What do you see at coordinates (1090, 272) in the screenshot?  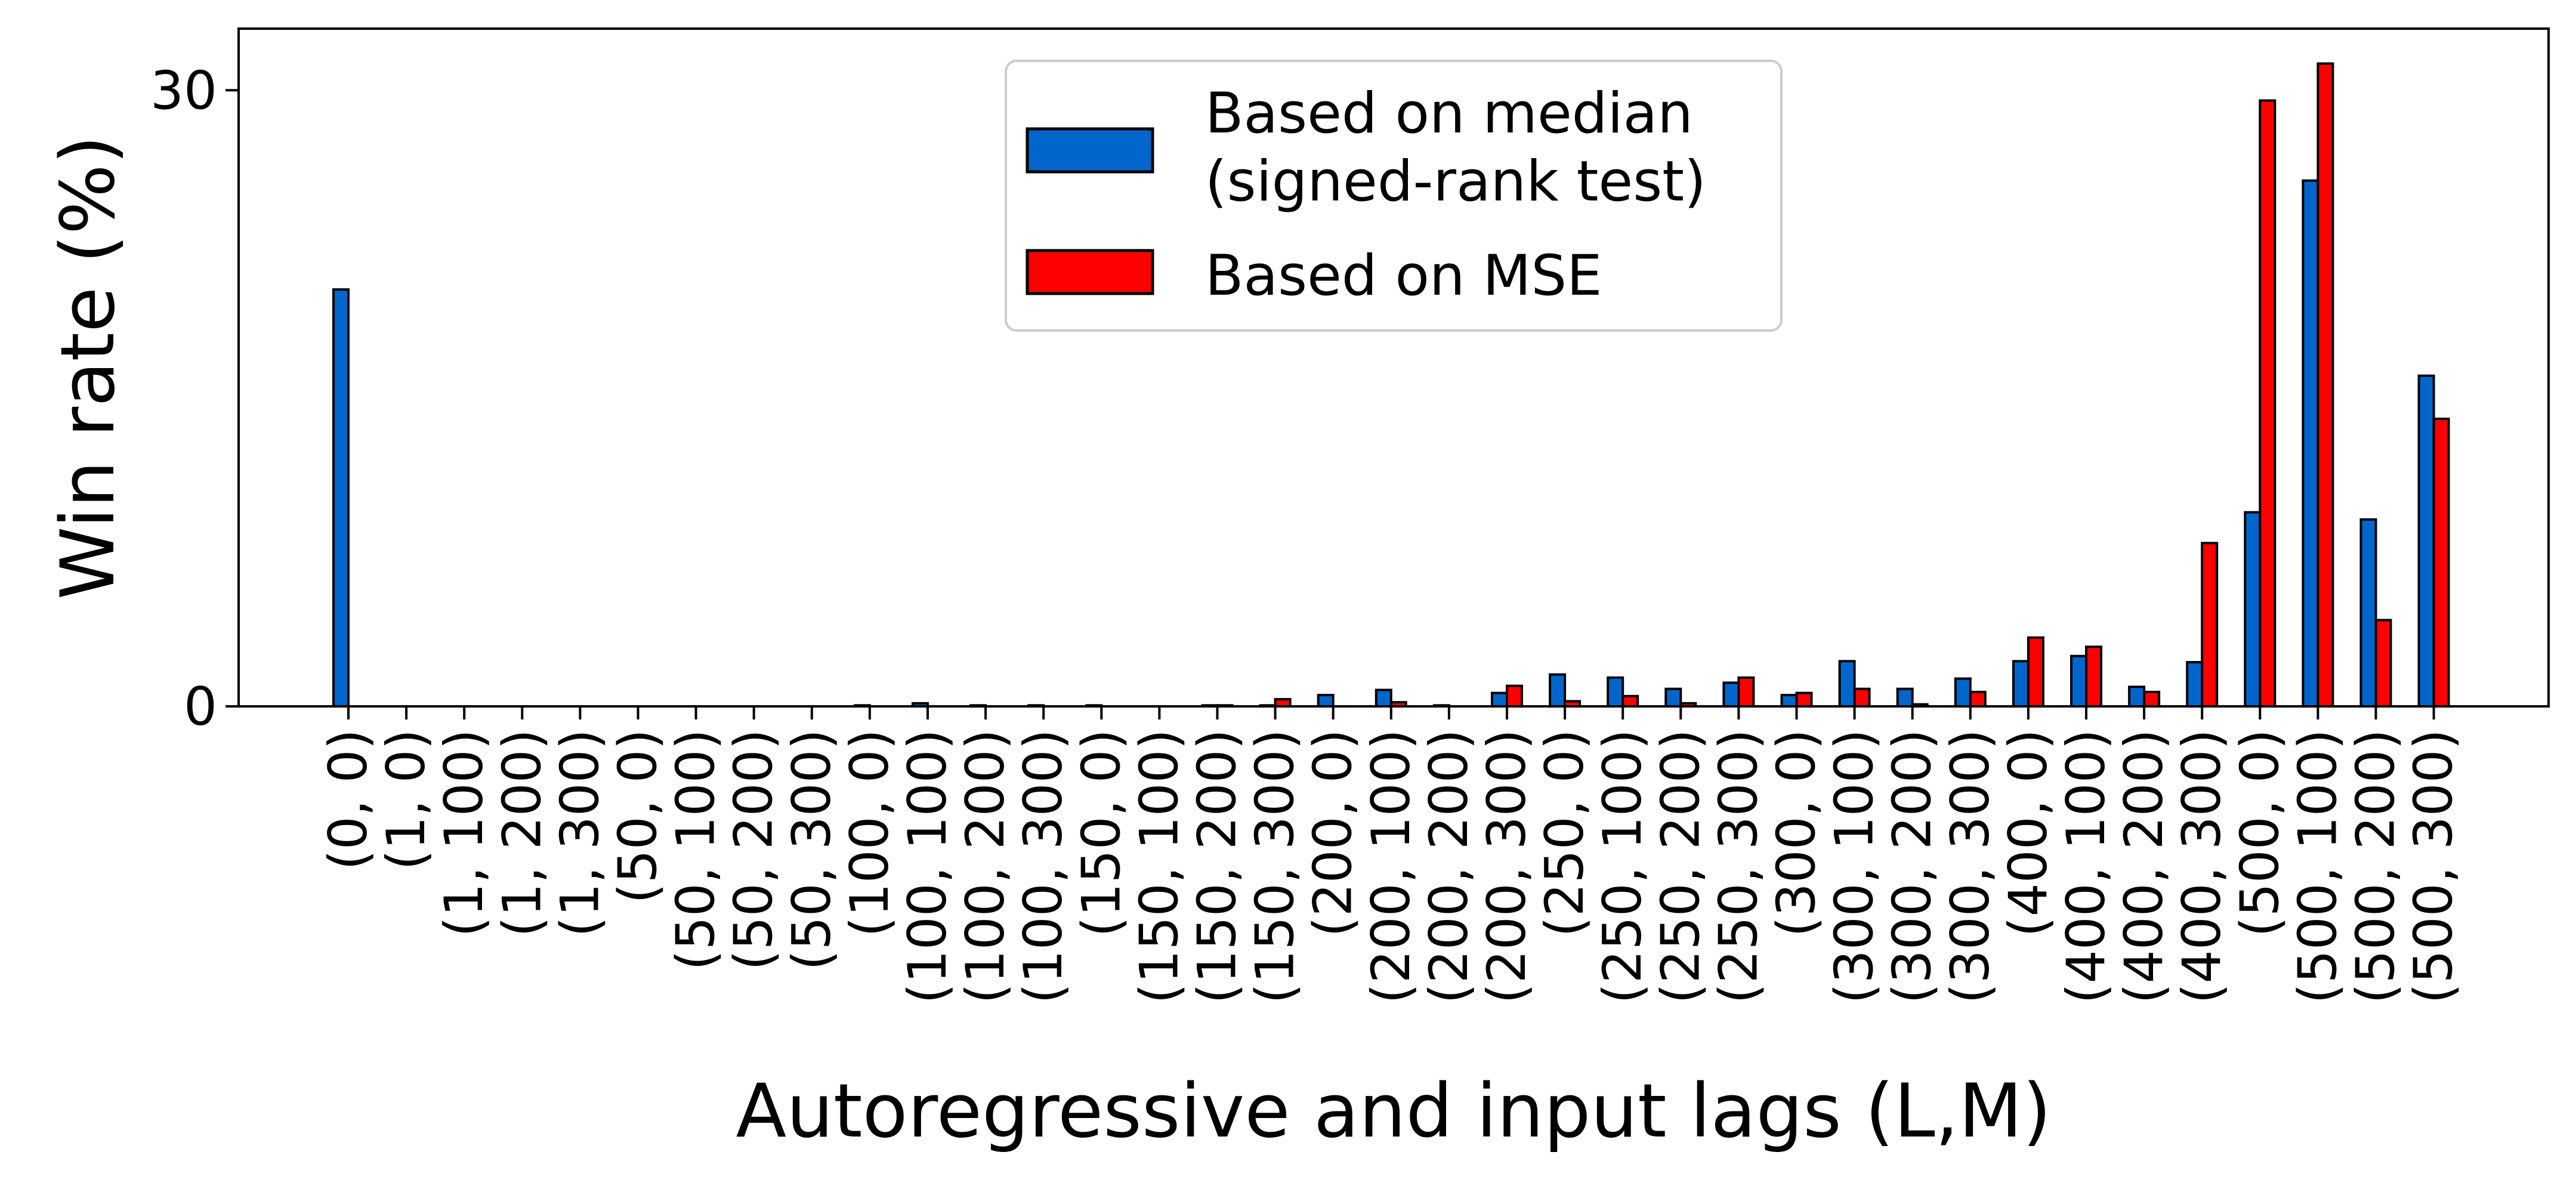 I see `legend-swatch-mse` at bounding box center [1090, 272].